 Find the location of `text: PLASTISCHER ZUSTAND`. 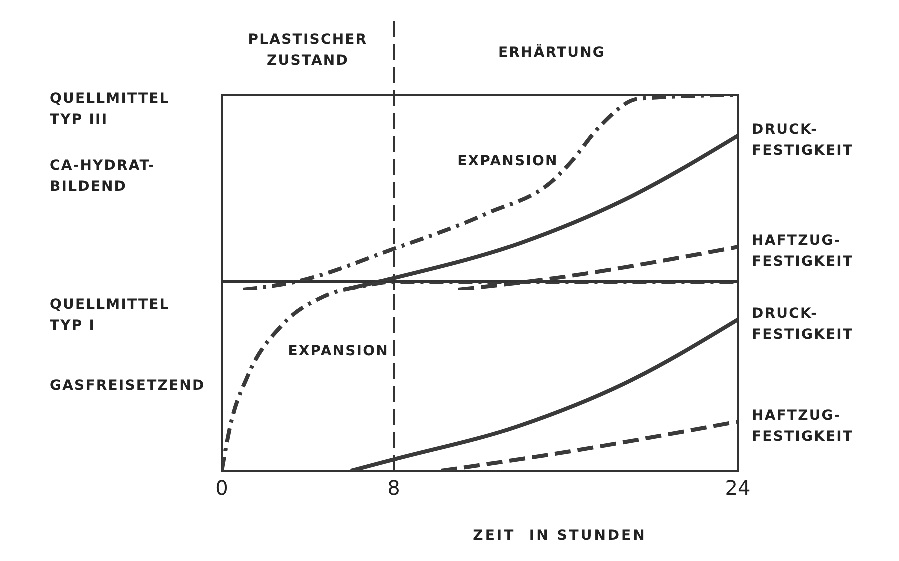

text: PLASTISCHER ZUSTAND is located at coordinates (308, 50).